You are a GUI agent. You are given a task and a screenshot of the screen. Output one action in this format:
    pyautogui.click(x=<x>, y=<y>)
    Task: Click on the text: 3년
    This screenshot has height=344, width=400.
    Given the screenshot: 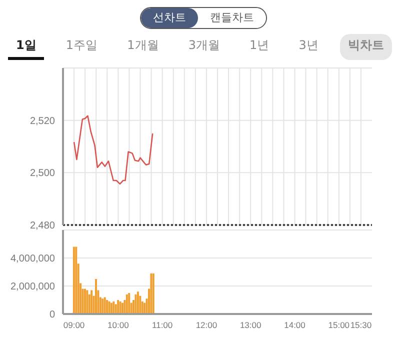 What is the action you would take?
    pyautogui.click(x=309, y=45)
    